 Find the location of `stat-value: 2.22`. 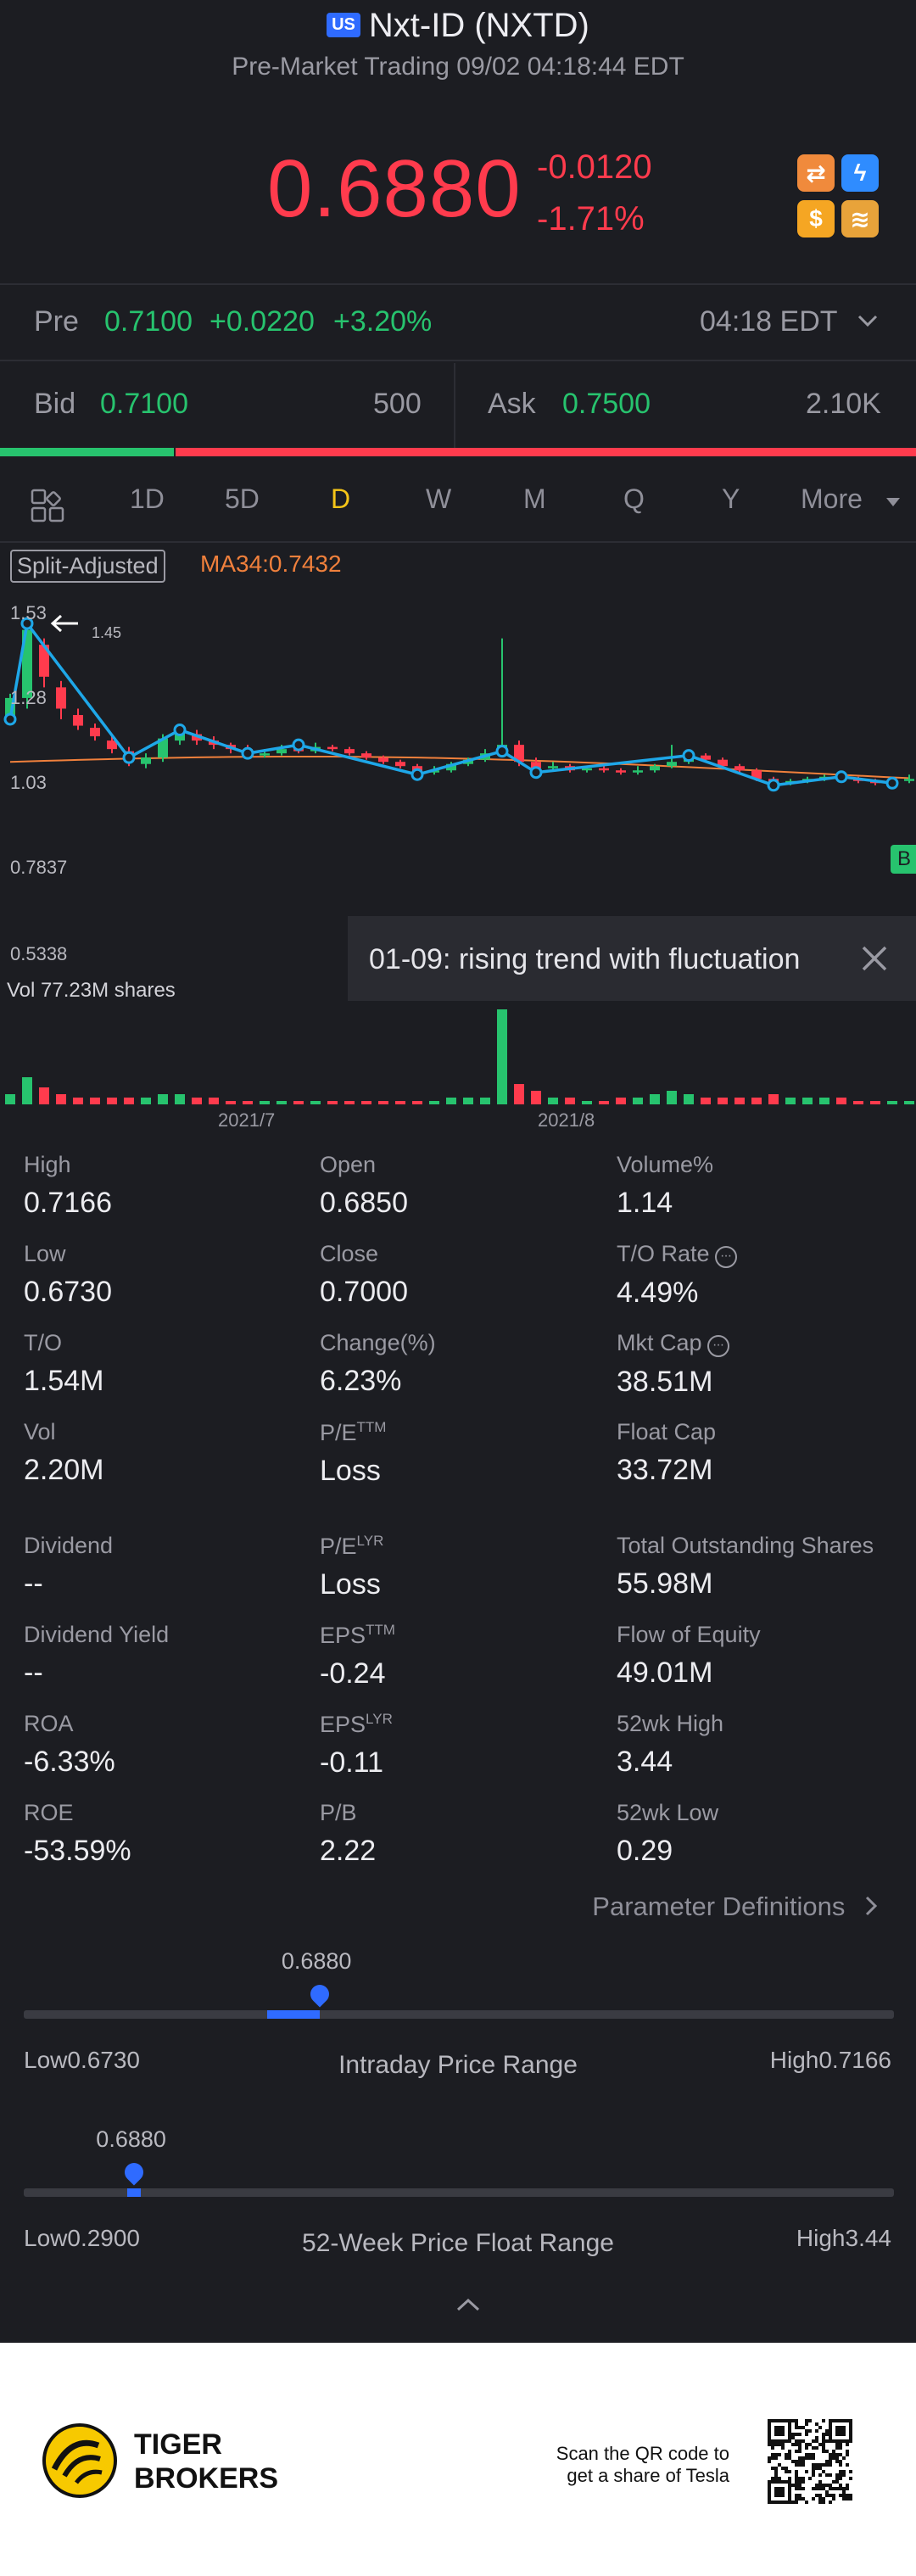

stat-value: 2.22 is located at coordinates (348, 1851).